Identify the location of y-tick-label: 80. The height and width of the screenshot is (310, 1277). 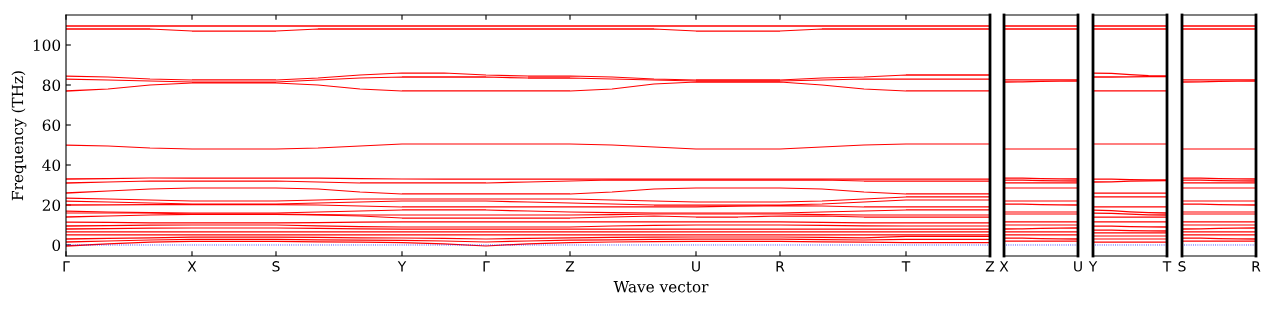
(51, 85).